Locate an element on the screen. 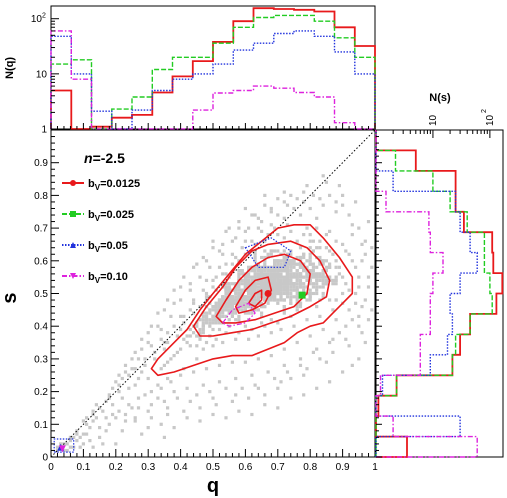  main-x-tick-label-2: 0.2 is located at coordinates (116, 467).